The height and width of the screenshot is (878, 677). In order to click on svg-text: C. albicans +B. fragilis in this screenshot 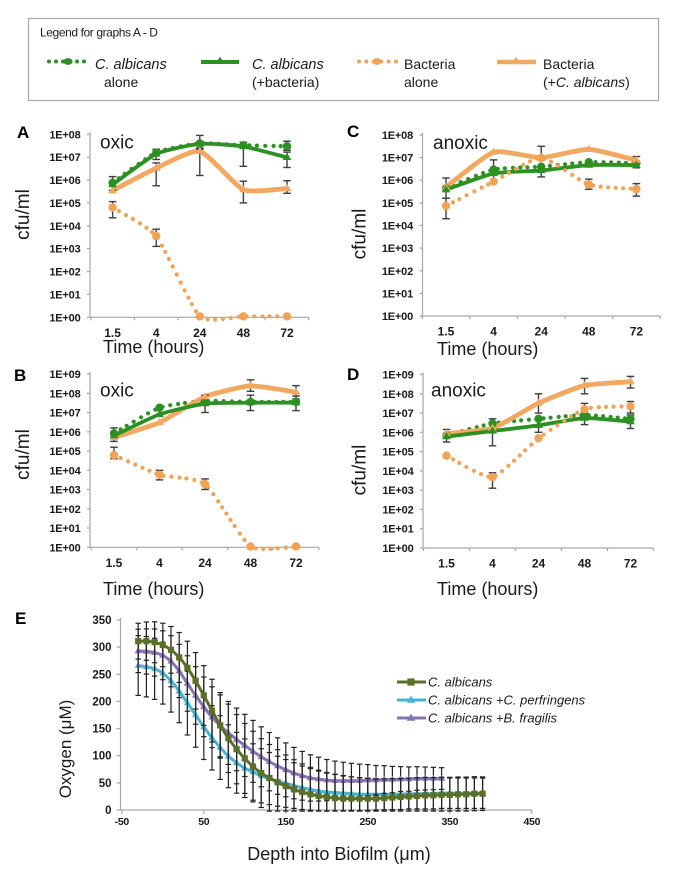, I will do `click(492, 718)`.